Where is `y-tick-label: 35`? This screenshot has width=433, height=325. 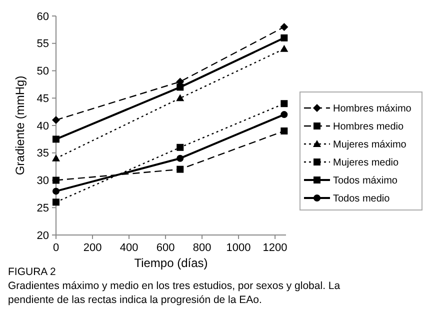 y-tick-label: 35 is located at coordinates (42, 154).